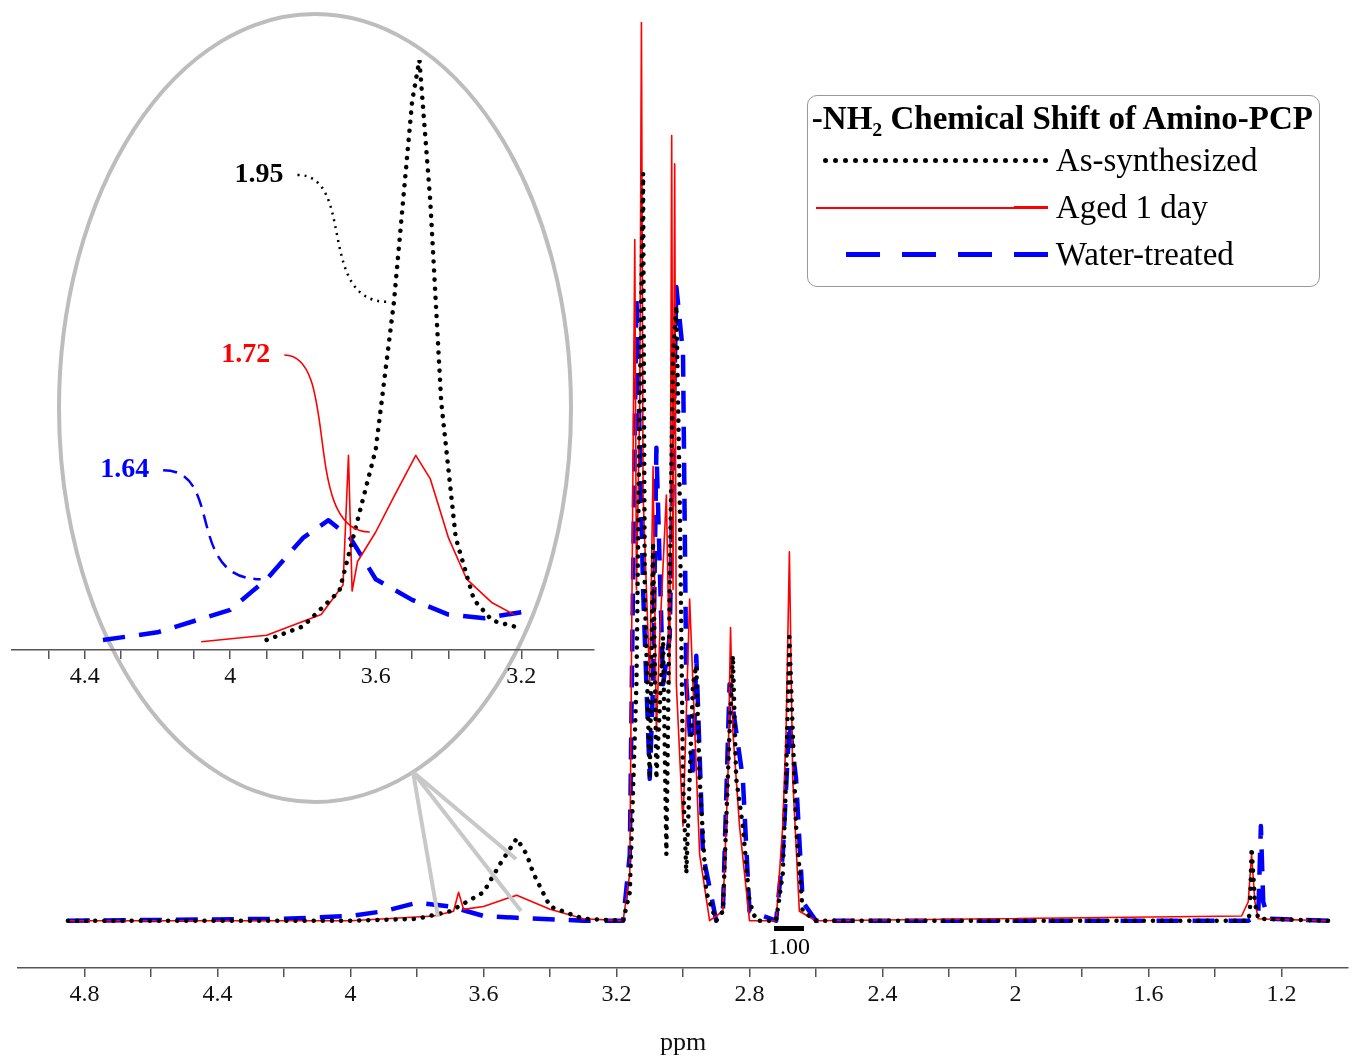 The image size is (1353, 1059). Describe the element at coordinates (1144, 254) in the screenshot. I see `legend-label: Water-treated` at that location.